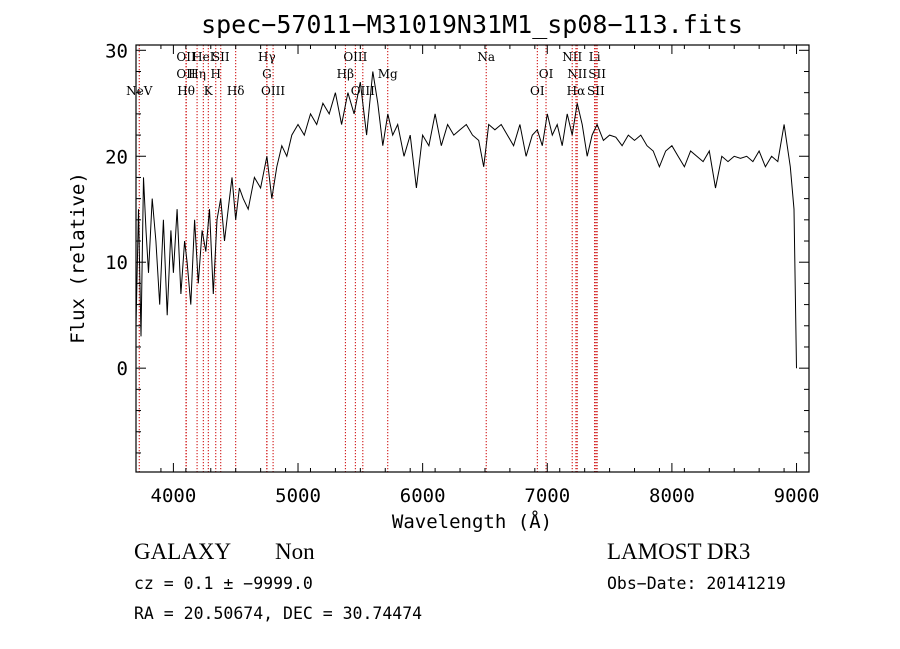  What do you see at coordinates (678, 551) in the screenshot?
I see `survey-label: LAMOST DR3` at bounding box center [678, 551].